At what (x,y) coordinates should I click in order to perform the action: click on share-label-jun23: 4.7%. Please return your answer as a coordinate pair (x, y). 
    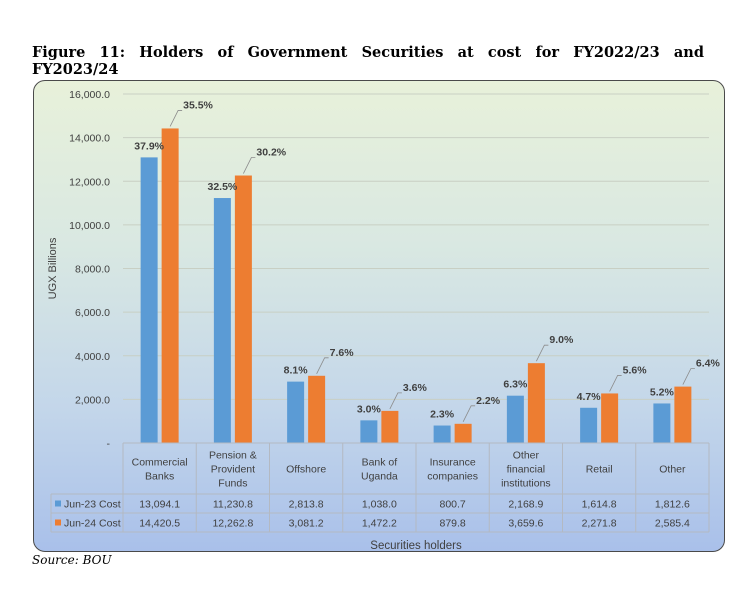
    Looking at the image, I should click on (589, 397).